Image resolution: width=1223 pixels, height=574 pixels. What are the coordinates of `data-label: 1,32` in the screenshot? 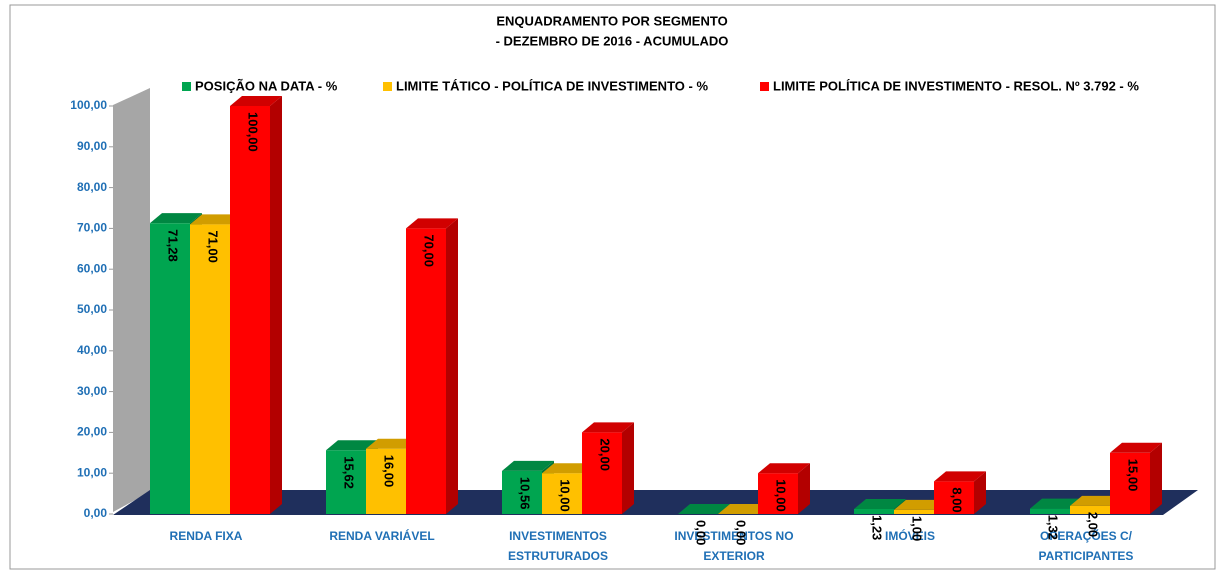 It's located at (1053, 527).